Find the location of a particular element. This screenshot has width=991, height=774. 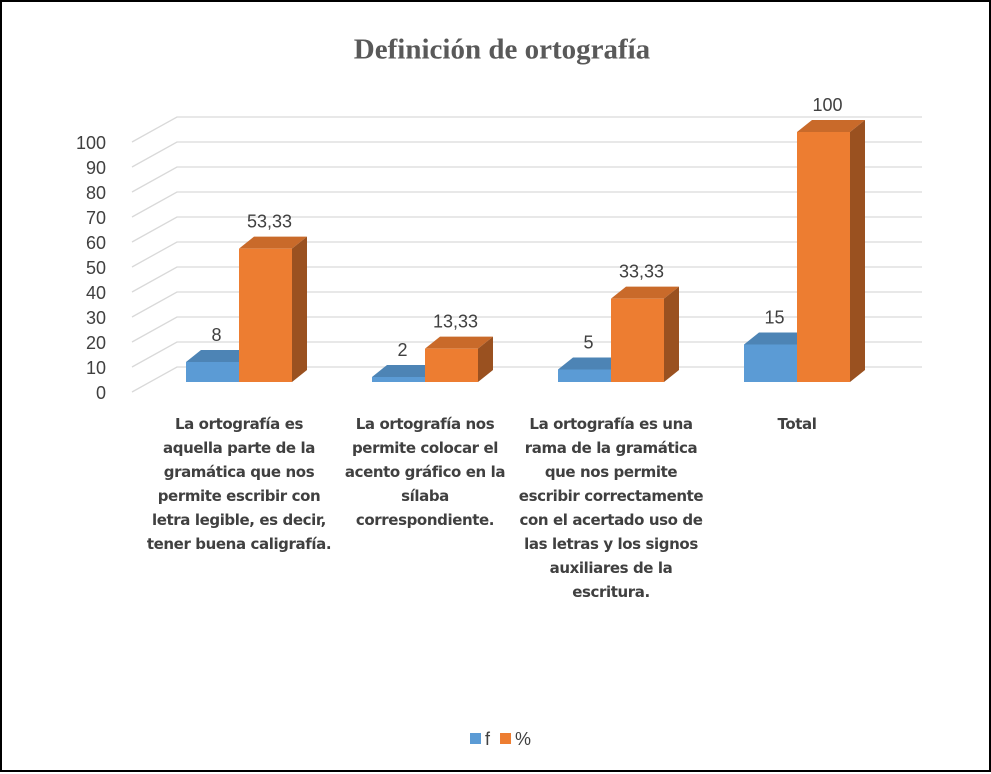

data-label: 53,33 is located at coordinates (269, 221).